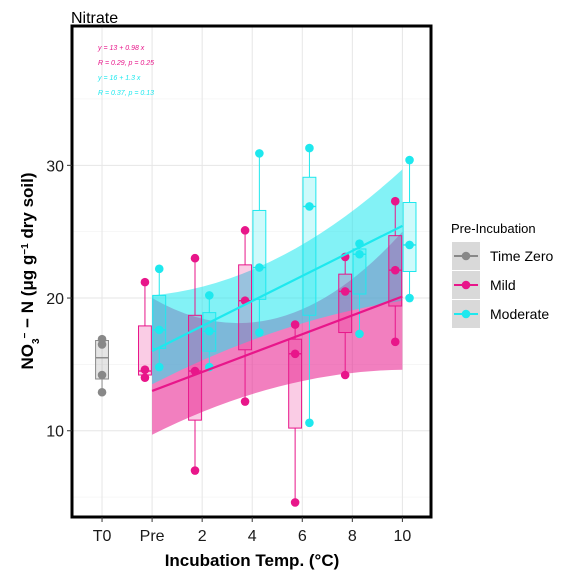 The height and width of the screenshot is (576, 576). What do you see at coordinates (202, 536) in the screenshot?
I see `x-tick-label: 2` at bounding box center [202, 536].